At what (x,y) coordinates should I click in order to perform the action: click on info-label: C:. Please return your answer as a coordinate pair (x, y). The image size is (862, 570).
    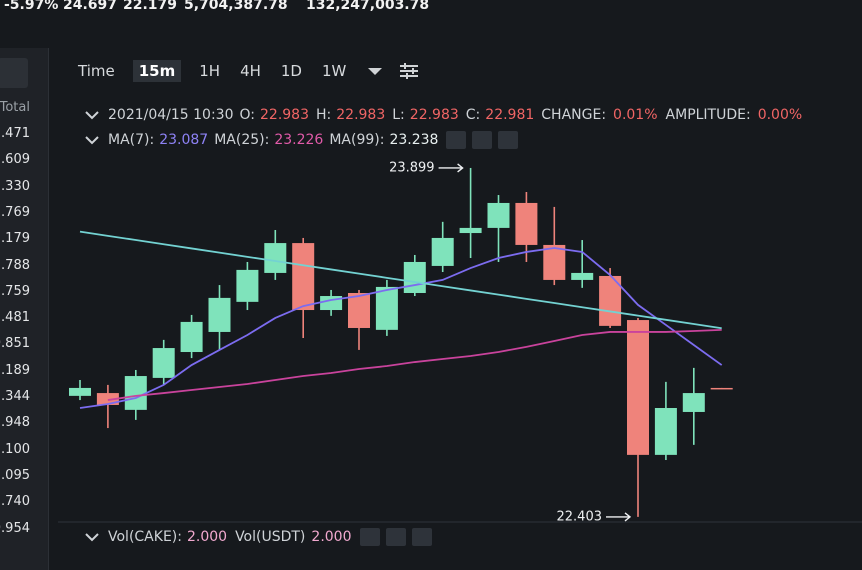
    Looking at the image, I should click on (473, 115).